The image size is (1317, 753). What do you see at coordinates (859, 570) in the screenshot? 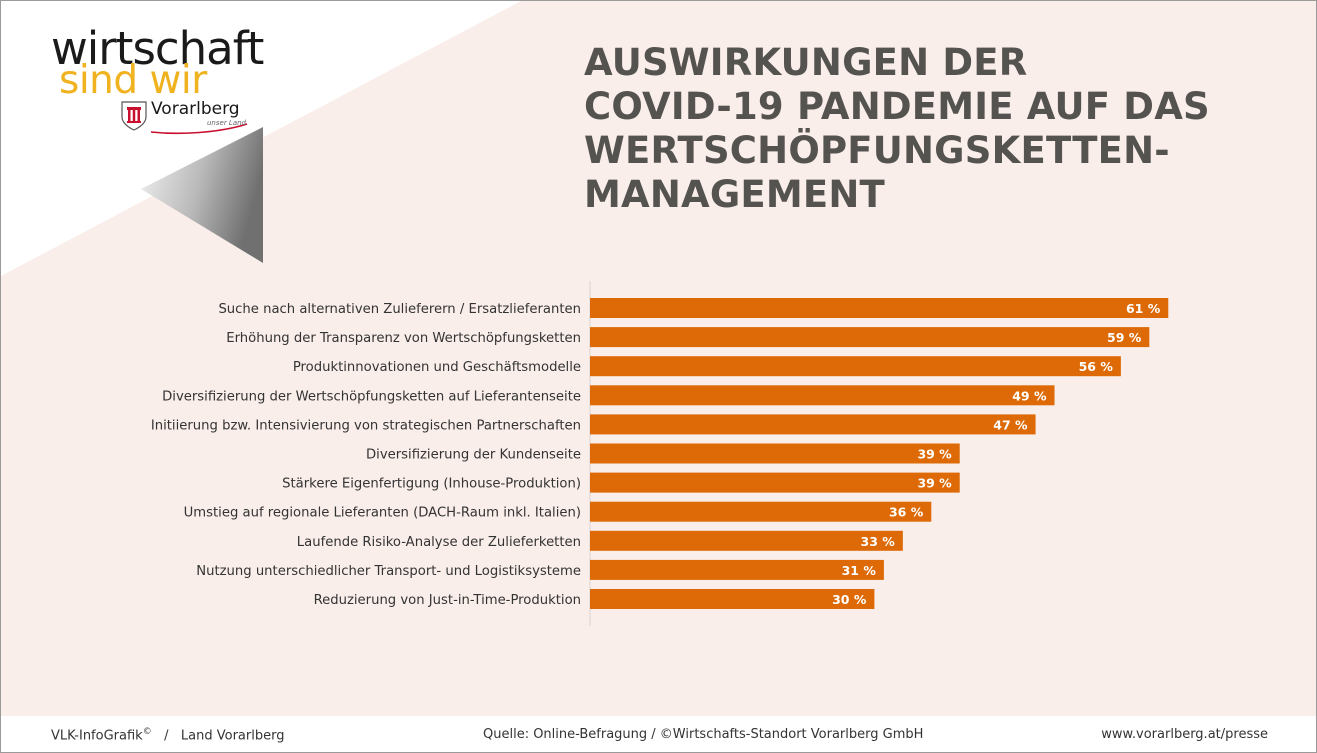
I see `data-label: 31 %` at bounding box center [859, 570].